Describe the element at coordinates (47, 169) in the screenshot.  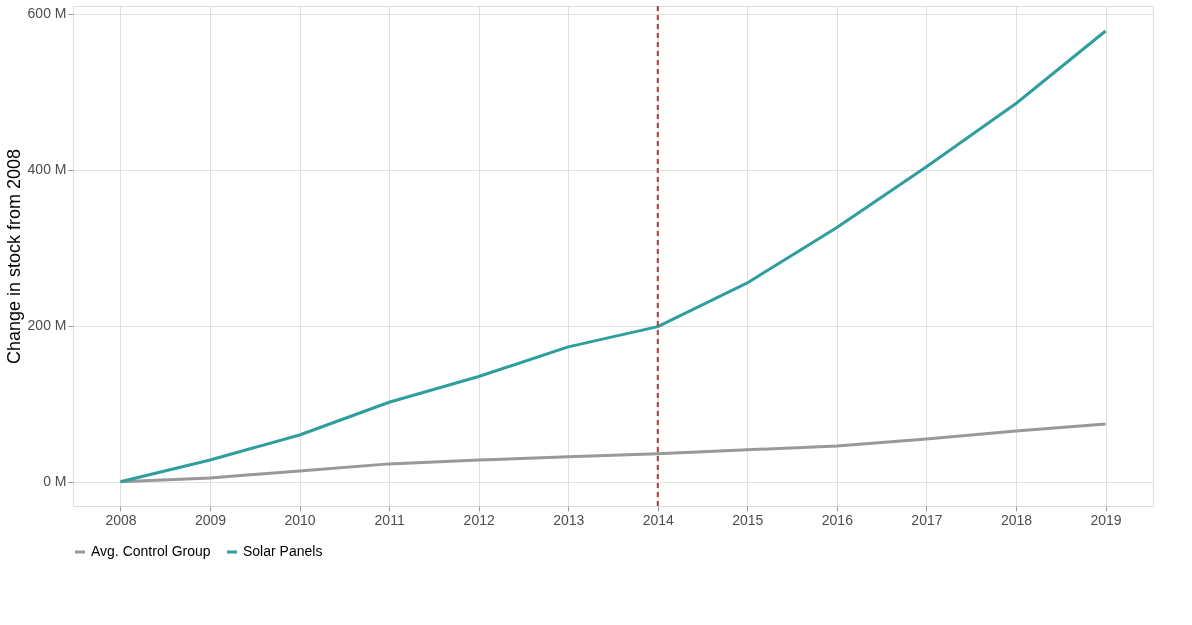
I see `y-tick-label: 400 M` at that location.